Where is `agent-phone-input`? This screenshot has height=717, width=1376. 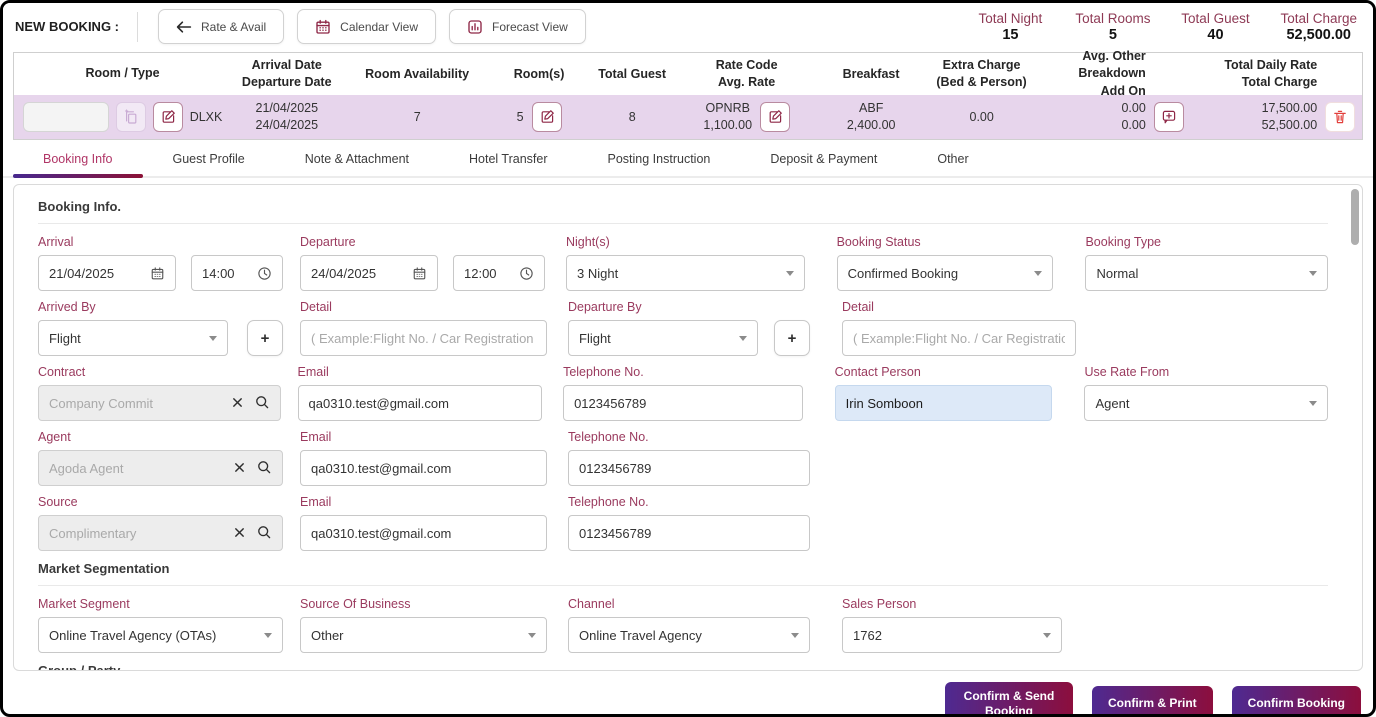
agent-phone-input is located at coordinates (689, 468).